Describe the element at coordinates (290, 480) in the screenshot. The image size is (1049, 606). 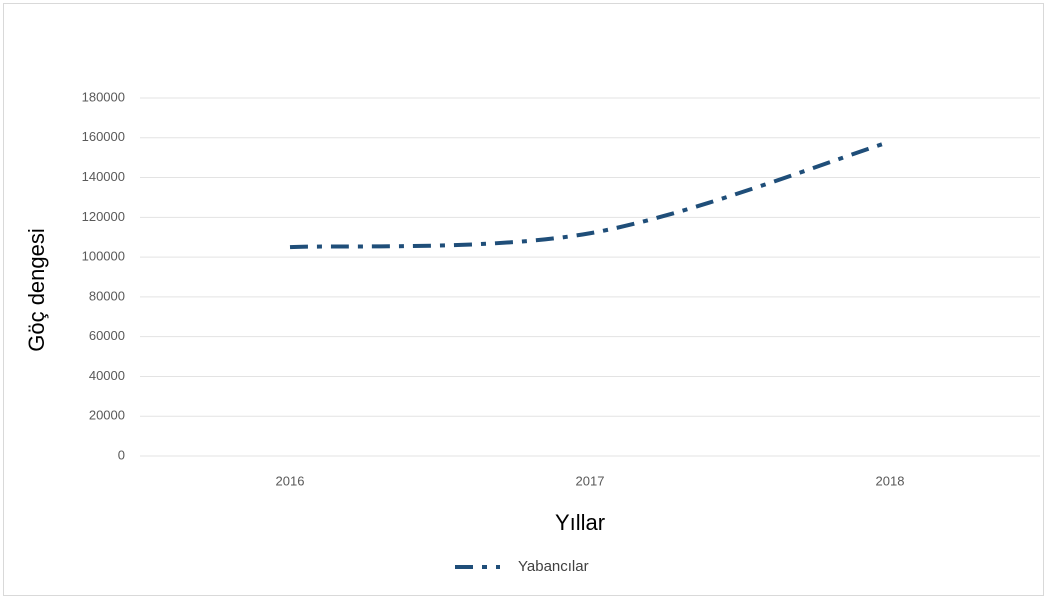
I see `x-tick-label: 2016` at that location.